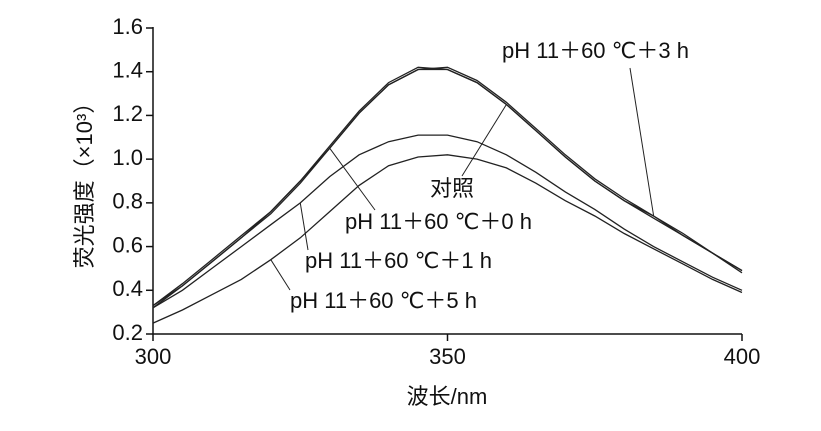 Image resolution: width=821 pixels, height=431 pixels. I want to click on x-axis-label: 波长/nm, so click(447, 396).